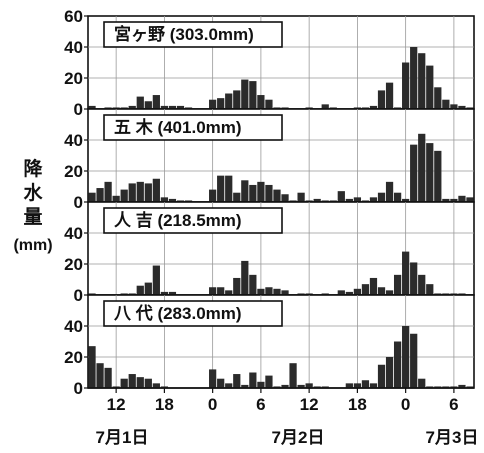 This screenshot has width=484, height=453. I want to click on x-tick-label: 18, so click(357, 404).